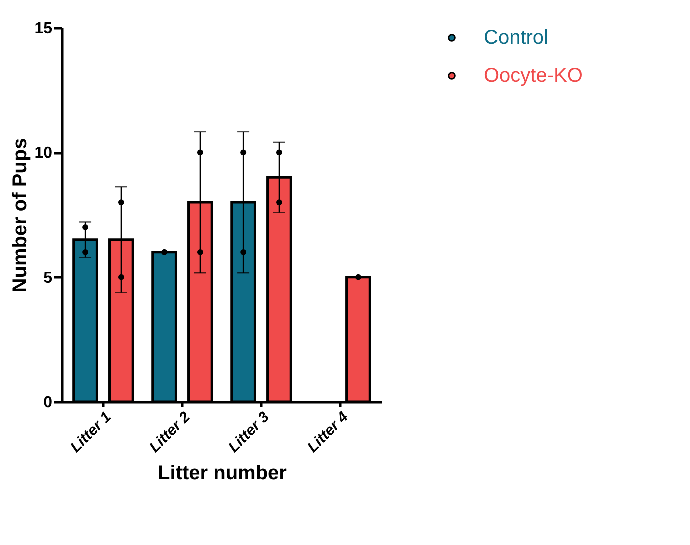 The width and height of the screenshot is (690, 545). Describe the element at coordinates (223, 473) in the screenshot. I see `x-axis-title: Litter number` at that location.